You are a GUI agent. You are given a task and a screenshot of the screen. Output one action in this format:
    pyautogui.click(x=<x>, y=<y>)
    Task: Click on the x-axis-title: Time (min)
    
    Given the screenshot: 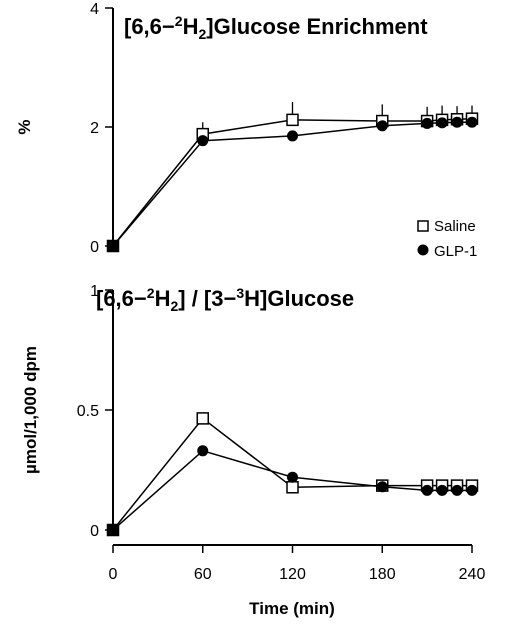 What is the action you would take?
    pyautogui.click(x=292, y=608)
    